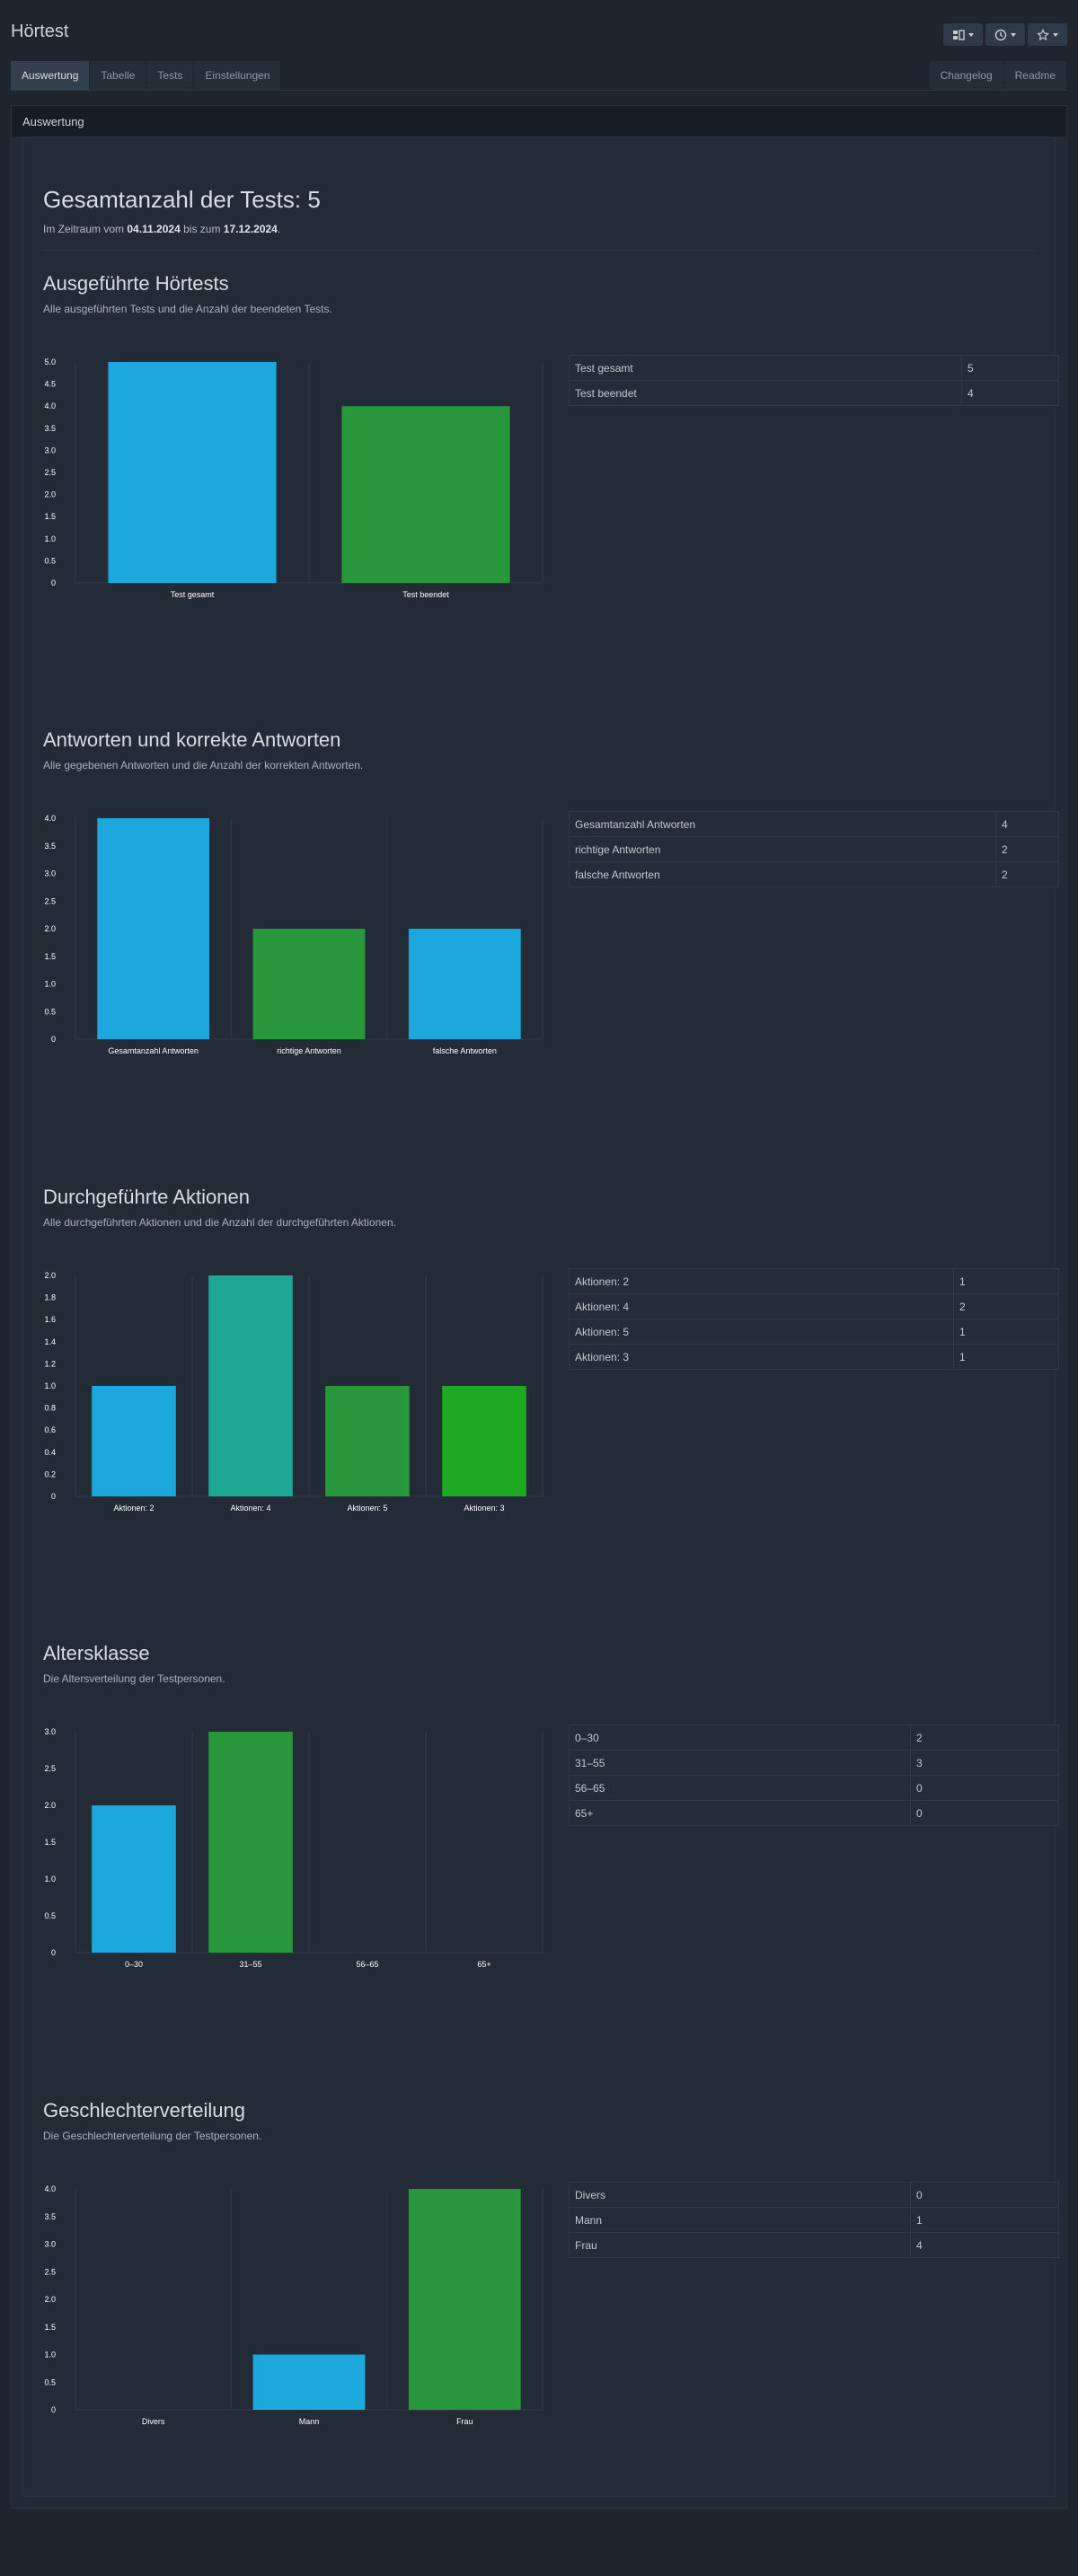 Image resolution: width=1078 pixels, height=2576 pixels. Describe the element at coordinates (963, 34) in the screenshot. I see `layout-menu-button` at that location.